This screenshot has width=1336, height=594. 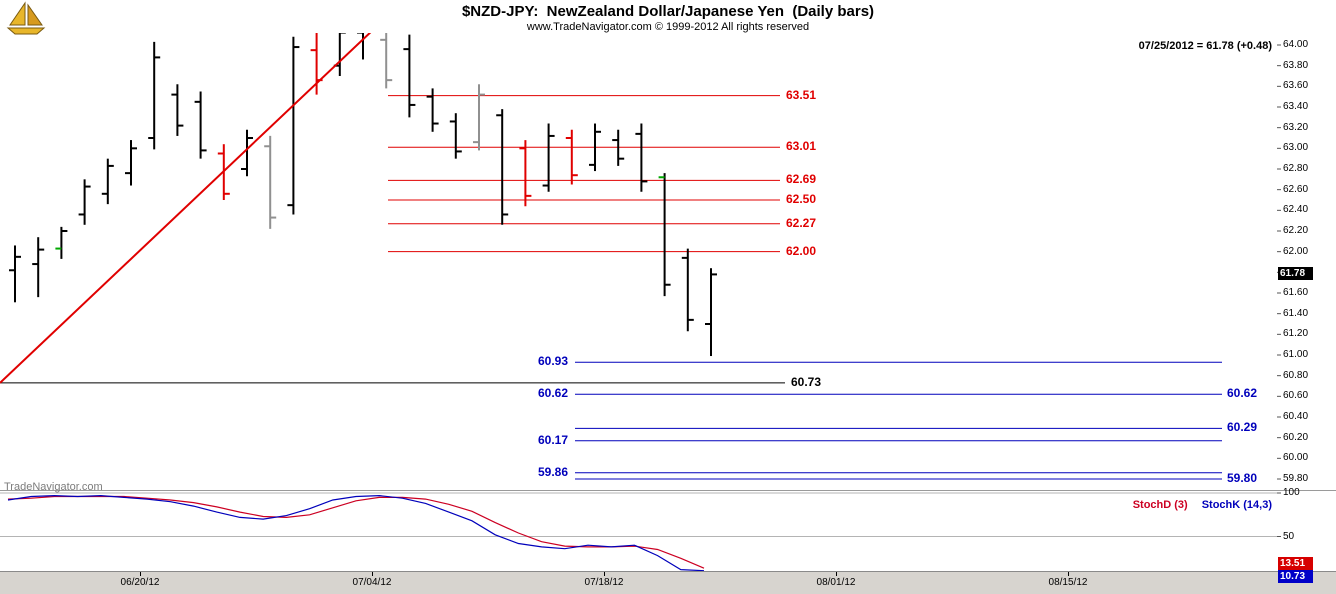 I want to click on stochk-line, so click(x=356, y=532).